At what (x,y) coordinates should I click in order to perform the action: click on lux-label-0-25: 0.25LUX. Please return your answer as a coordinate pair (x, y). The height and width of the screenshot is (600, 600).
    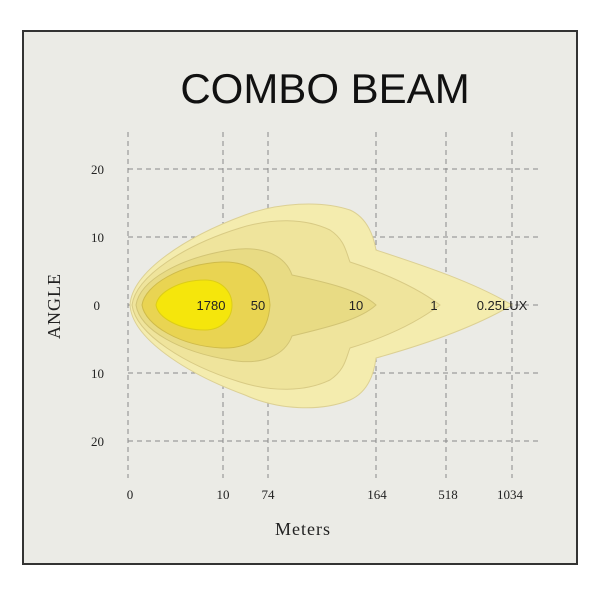
    Looking at the image, I should click on (502, 305).